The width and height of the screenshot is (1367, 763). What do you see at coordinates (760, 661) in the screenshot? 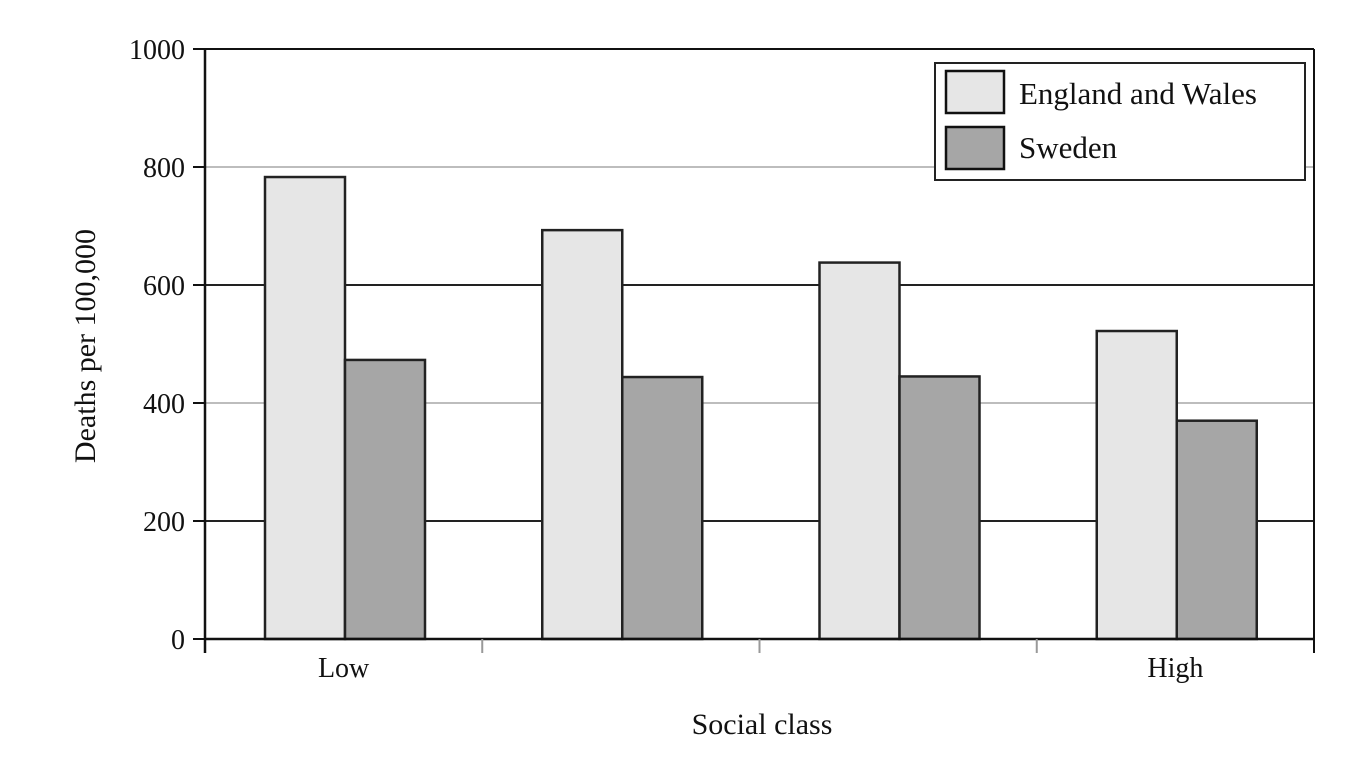
I see `x-tick-labels: Low High` at bounding box center [760, 661].